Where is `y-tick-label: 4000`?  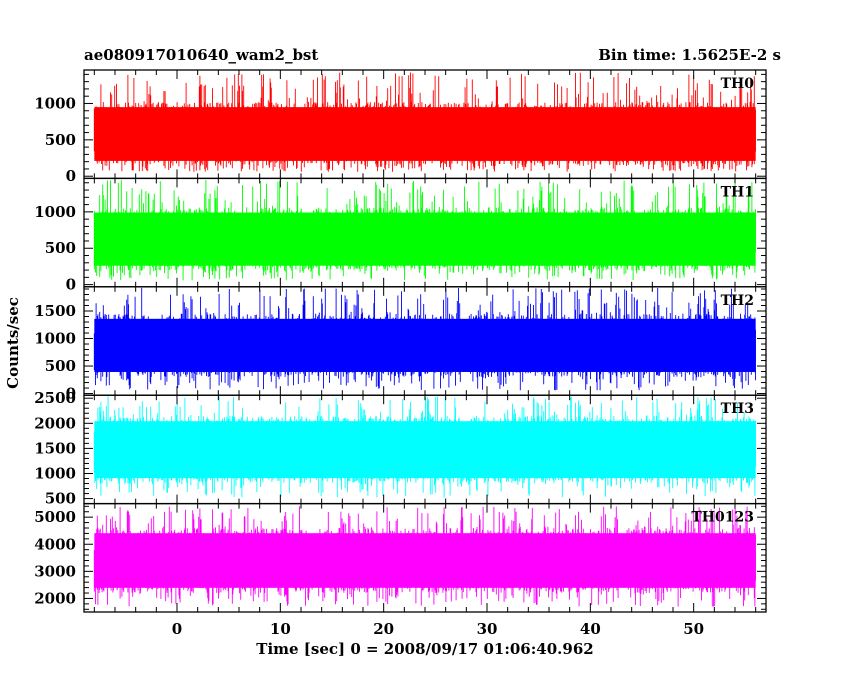
y-tick-label: 4000 is located at coordinates (55, 544).